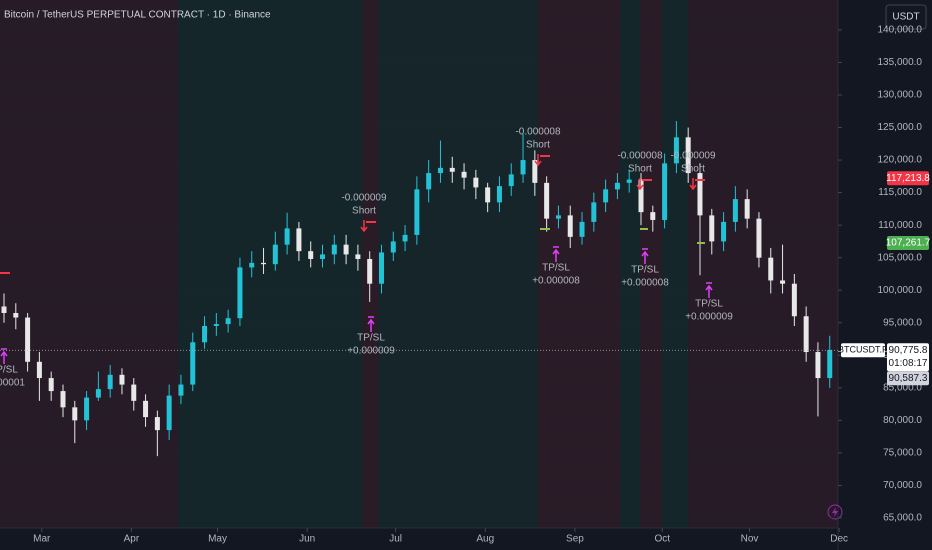  What do you see at coordinates (839, 539) in the screenshot?
I see `x-tick-label: Dec` at bounding box center [839, 539].